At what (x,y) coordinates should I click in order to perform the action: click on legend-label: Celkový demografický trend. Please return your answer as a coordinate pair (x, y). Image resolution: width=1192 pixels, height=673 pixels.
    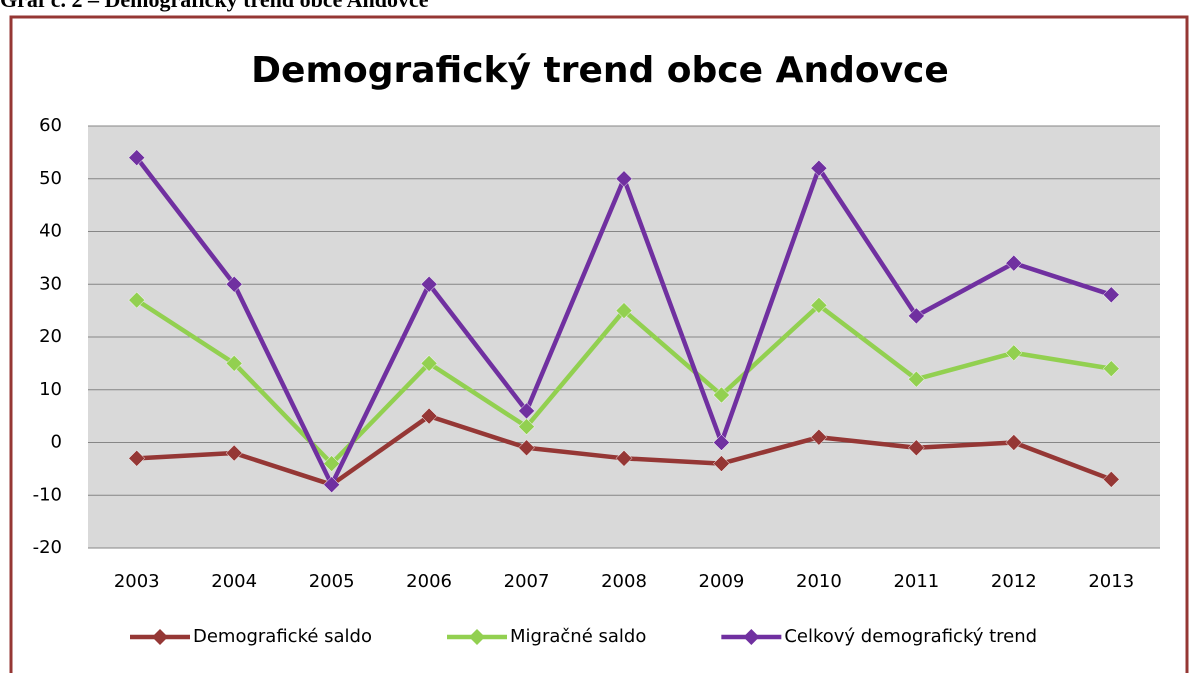
    Looking at the image, I should click on (910, 636).